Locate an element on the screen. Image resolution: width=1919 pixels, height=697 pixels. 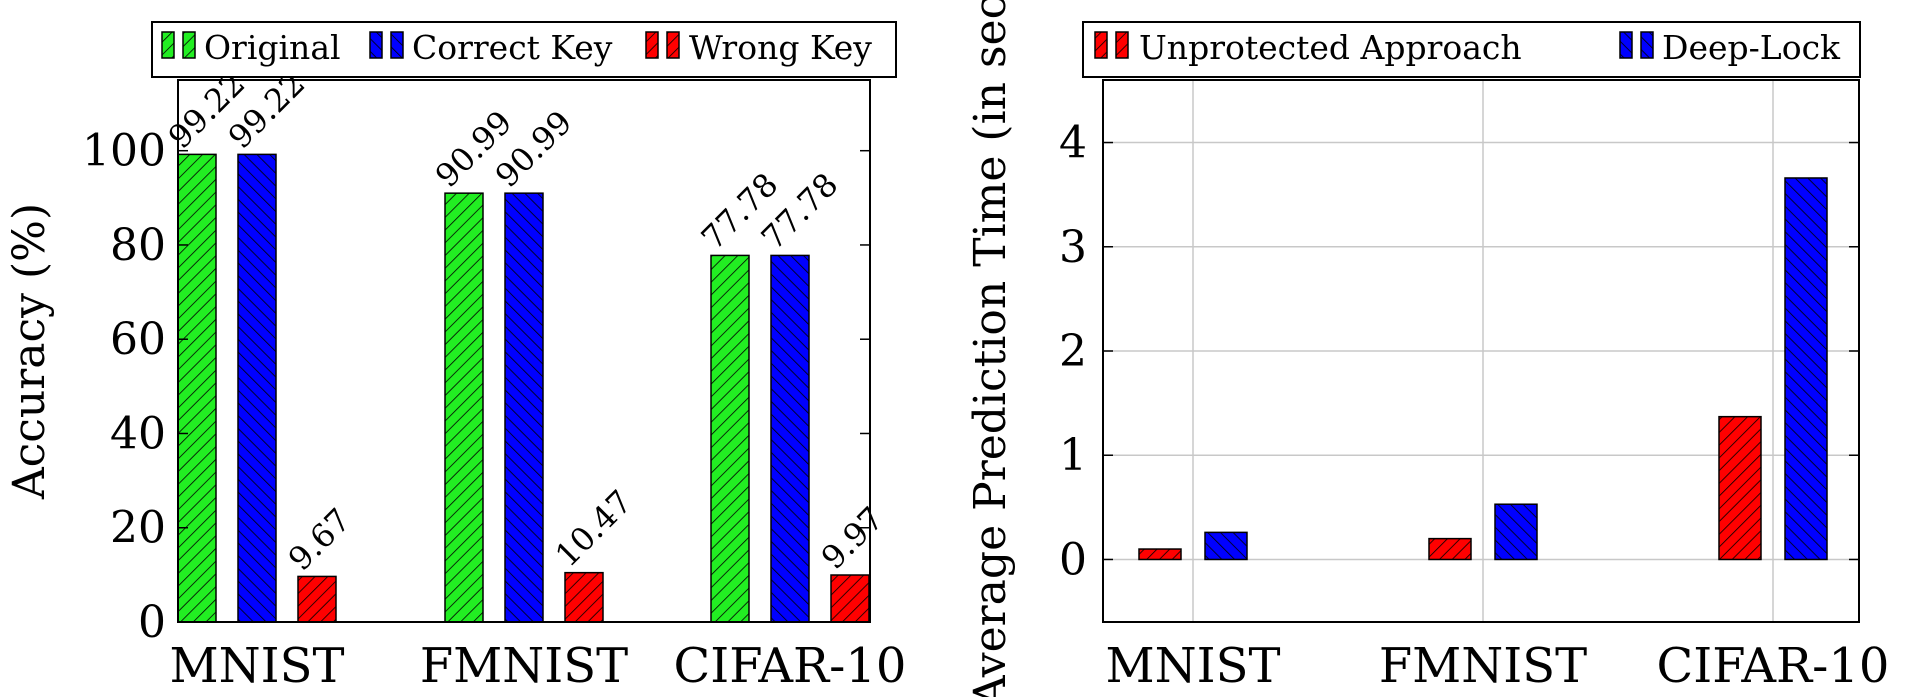
legend-swatch-unprotected-approach is located at coordinates (1101, 45).